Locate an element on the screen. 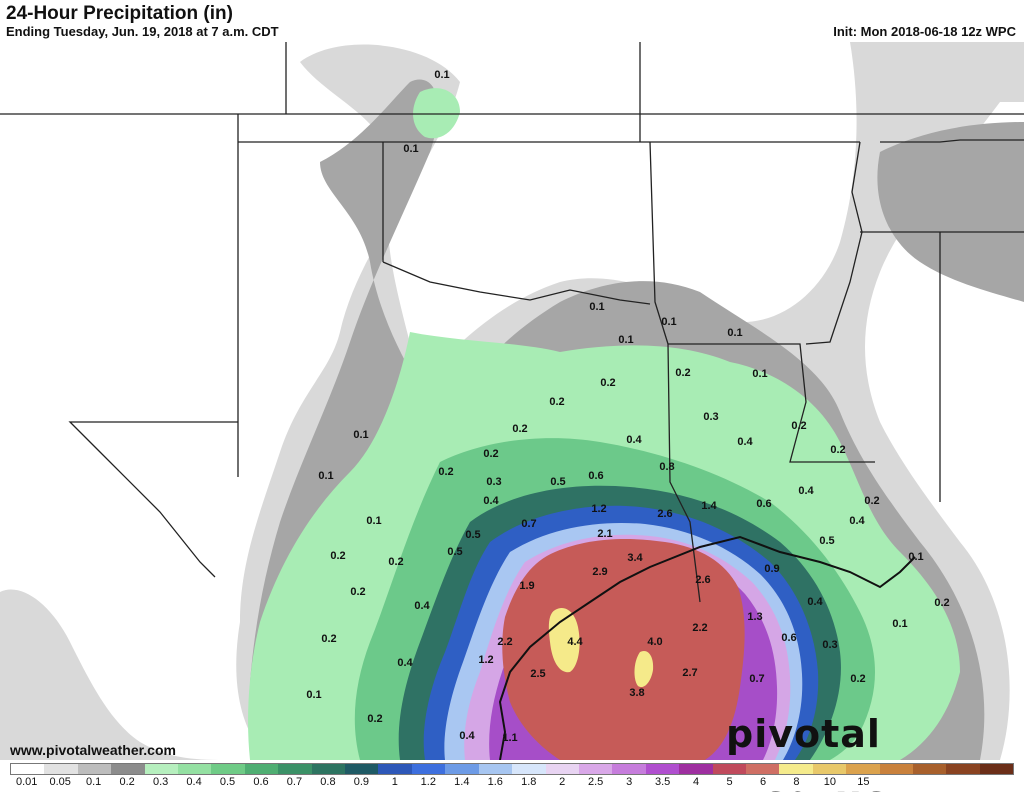 This screenshot has height=800, width=1024. precip-value-label: 1.4 is located at coordinates (709, 506).